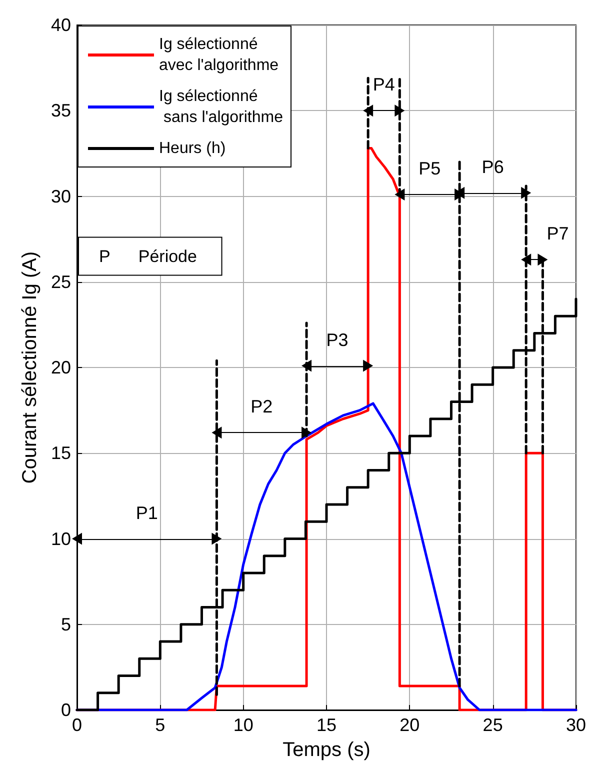  I want to click on y-tick-label: 5, so click(65, 624).